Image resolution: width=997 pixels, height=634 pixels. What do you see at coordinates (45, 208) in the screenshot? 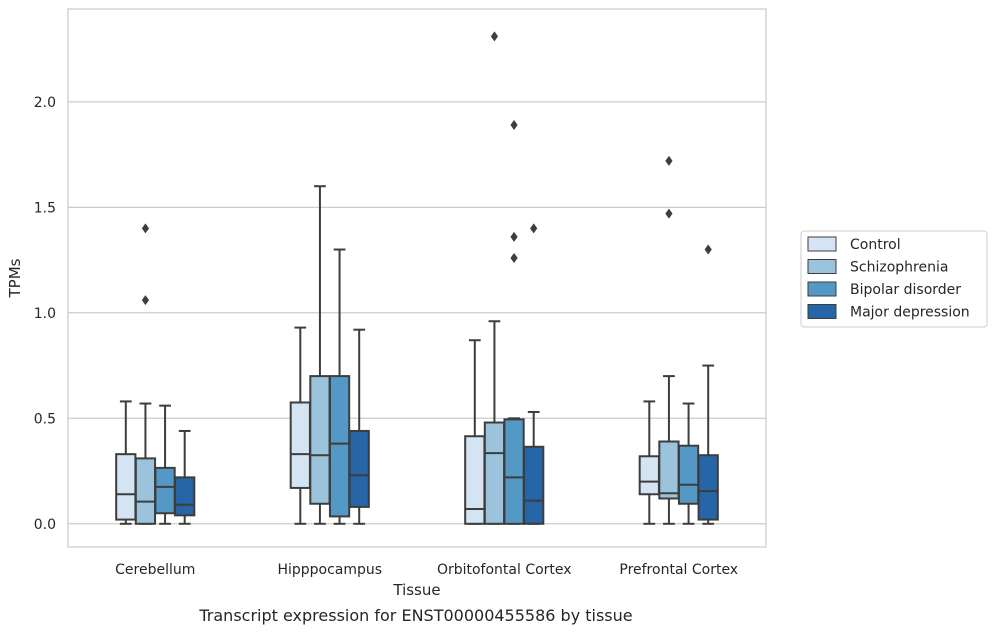
I see `y-tick-label: 1.5` at bounding box center [45, 208].